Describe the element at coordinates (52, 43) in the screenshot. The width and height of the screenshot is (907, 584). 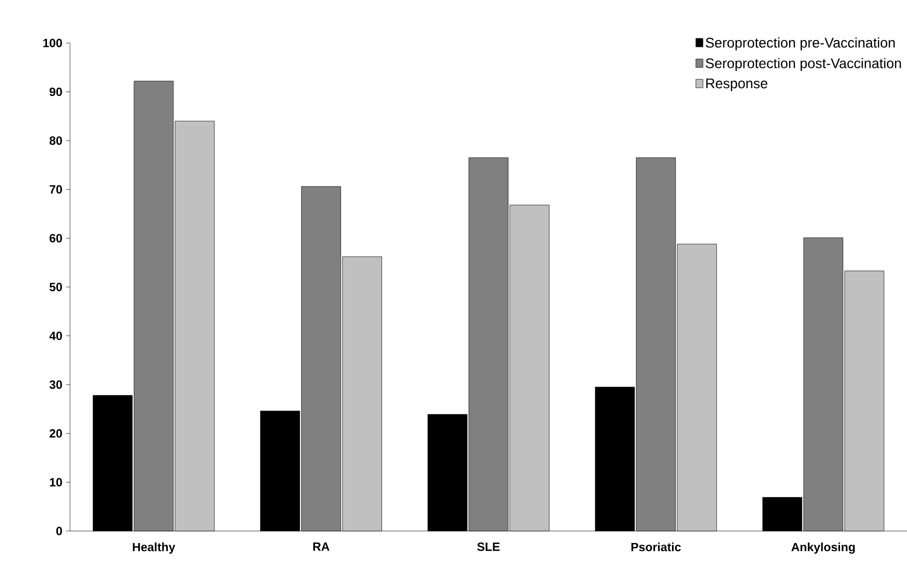
I see `y-tick-label: 100` at that location.